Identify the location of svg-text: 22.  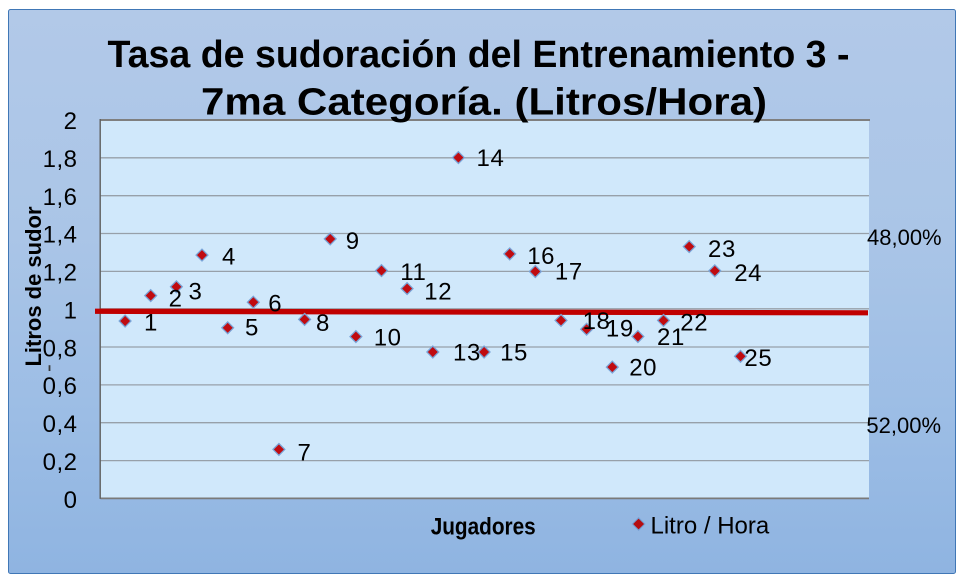
(694, 323).